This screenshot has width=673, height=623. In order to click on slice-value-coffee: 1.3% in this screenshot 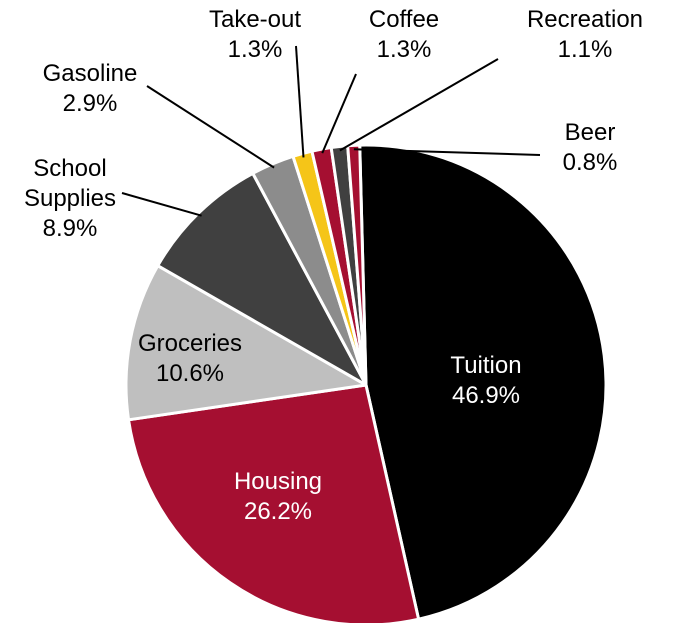, I will do `click(404, 49)`.